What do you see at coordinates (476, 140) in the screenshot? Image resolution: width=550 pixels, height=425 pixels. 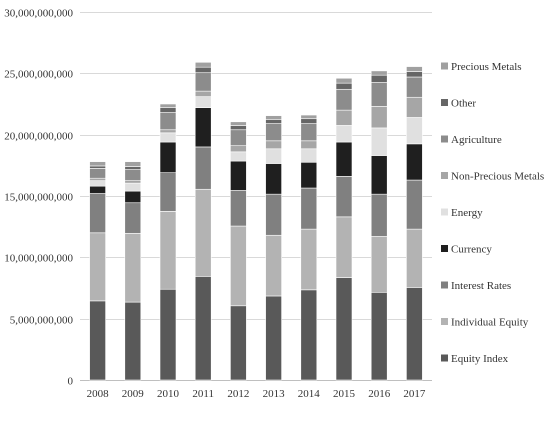 I see `legend-label: Agriculture` at bounding box center [476, 140].